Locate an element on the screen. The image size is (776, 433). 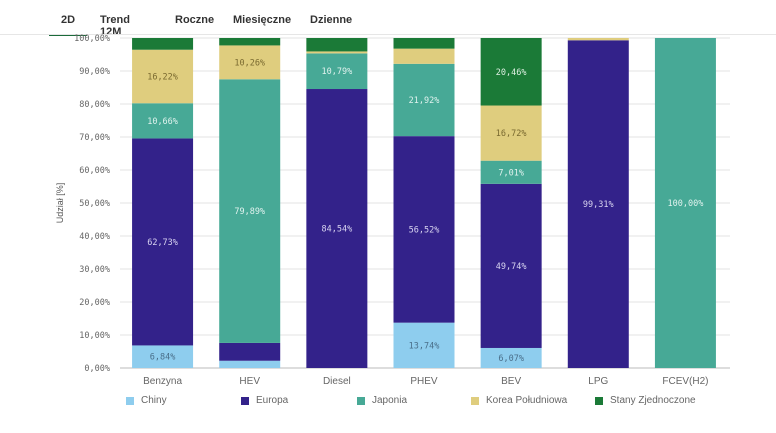
data-label: 16,72% is located at coordinates (511, 134).